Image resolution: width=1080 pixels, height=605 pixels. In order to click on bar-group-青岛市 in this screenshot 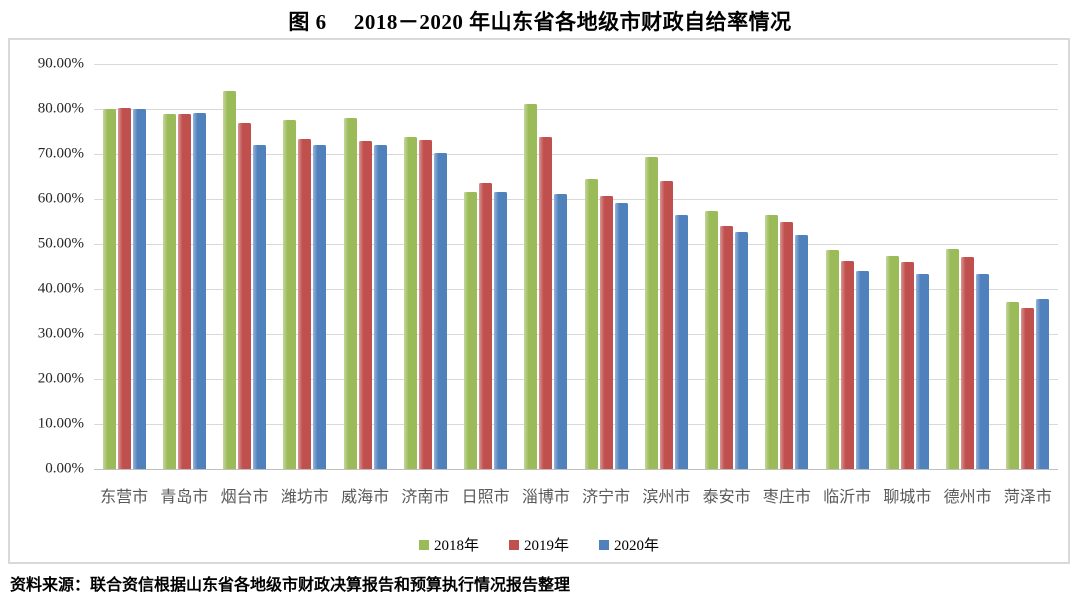, I will do `click(184, 266)`.